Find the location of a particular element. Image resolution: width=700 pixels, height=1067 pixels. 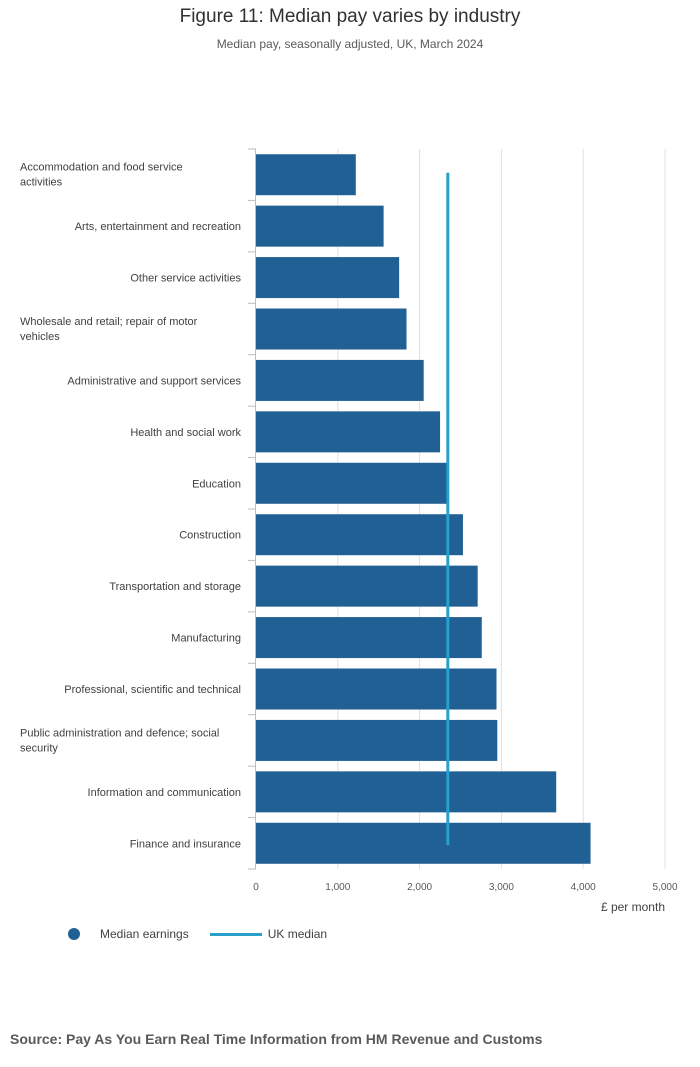

category-label: Transportation and storage is located at coordinates (175, 587).